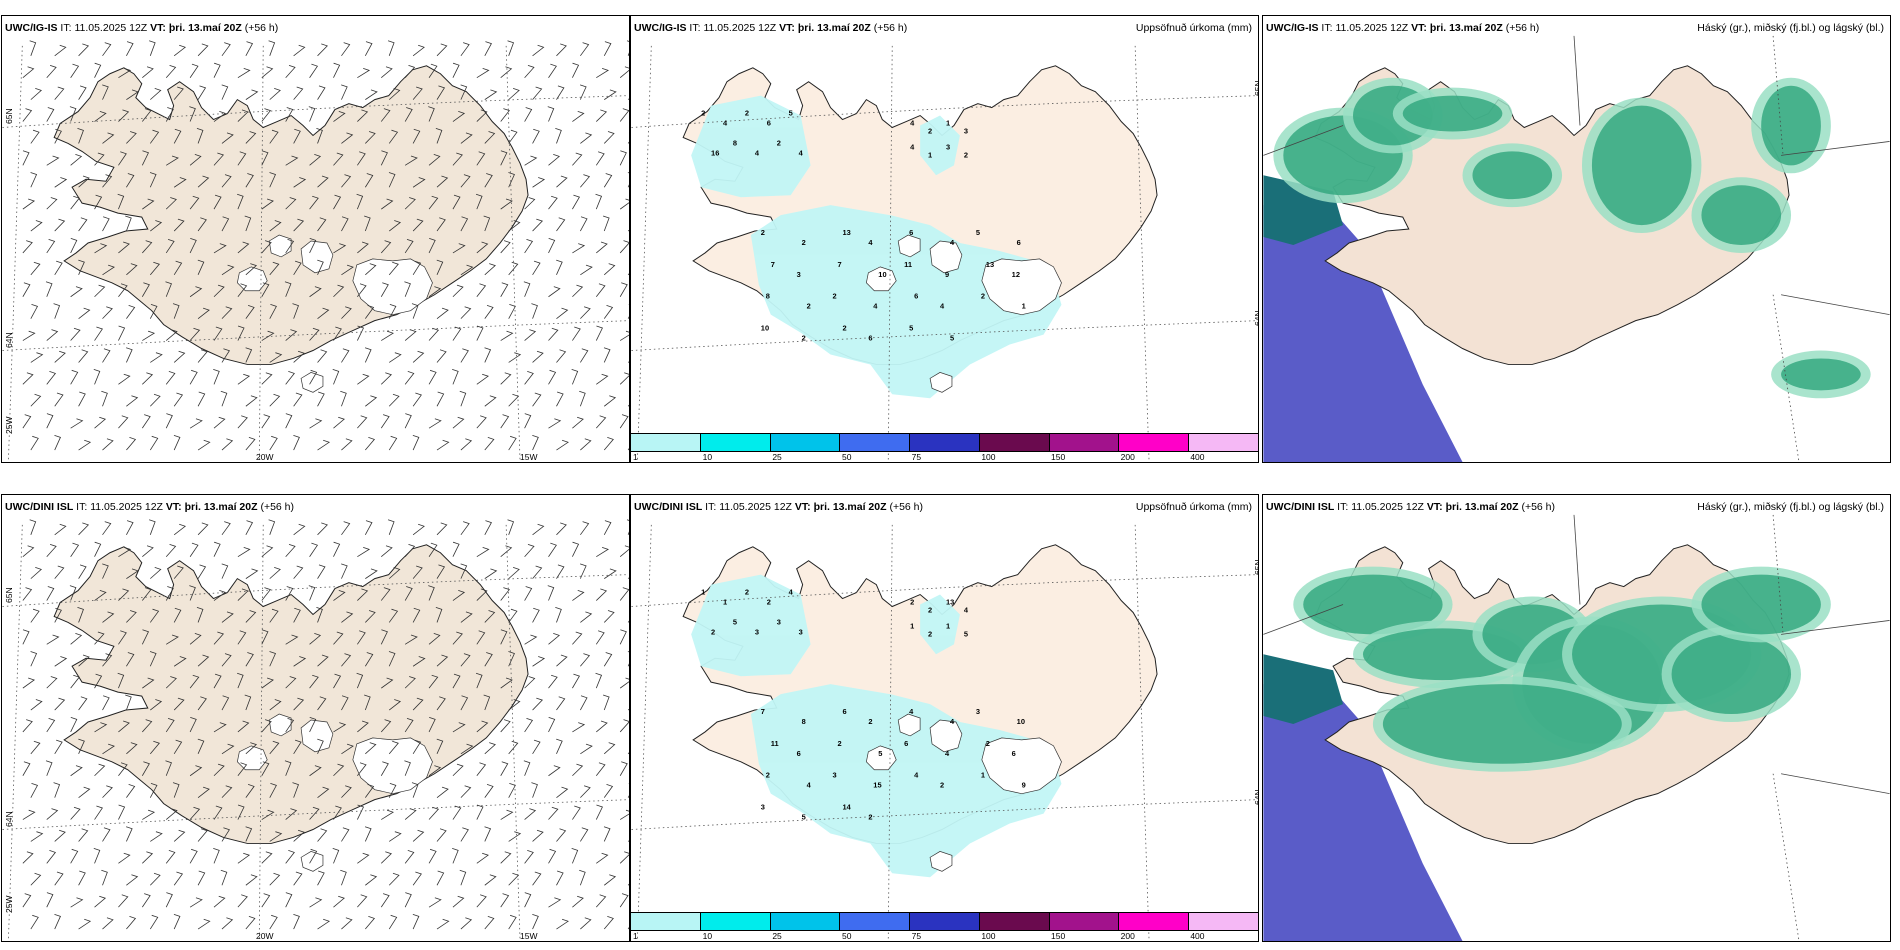 The height and width of the screenshot is (950, 1900). What do you see at coordinates (1300, 507) in the screenshot?
I see `model-name: UWC/DINI ISL` at bounding box center [1300, 507].